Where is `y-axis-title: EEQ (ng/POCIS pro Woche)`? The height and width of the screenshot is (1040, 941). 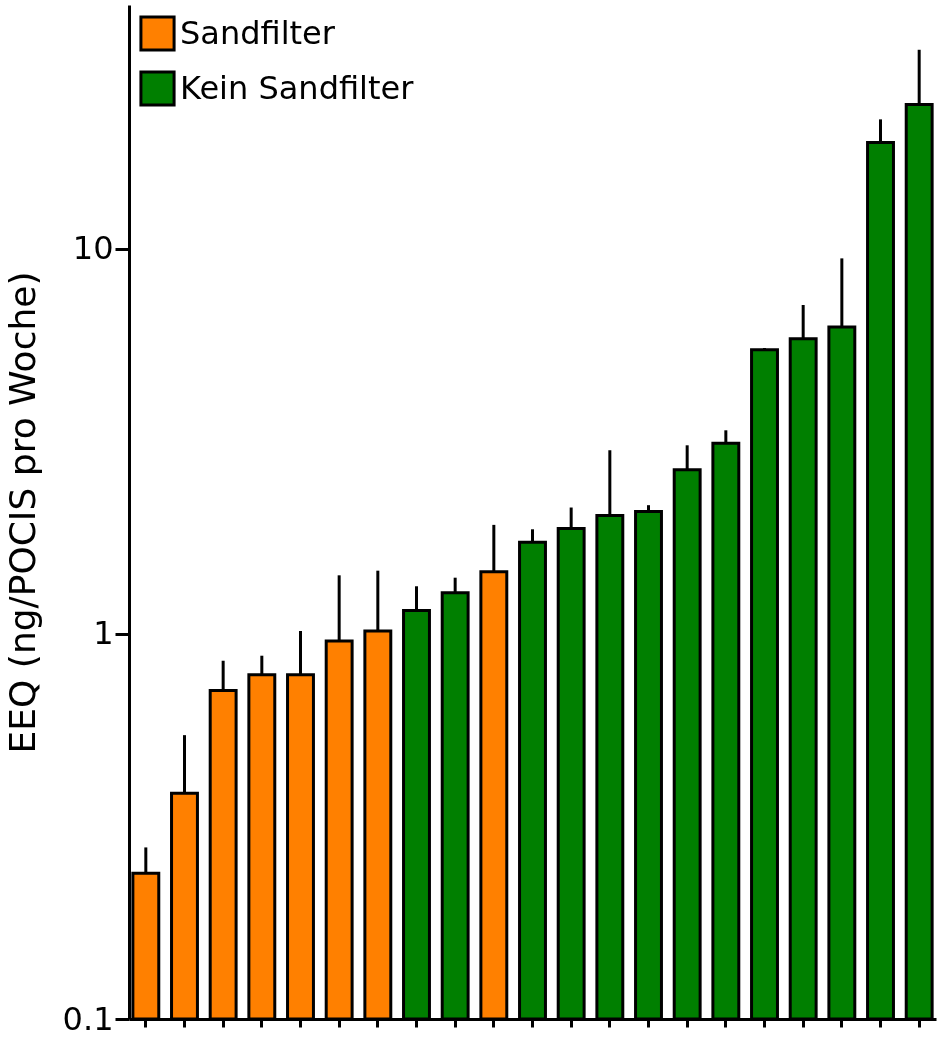 y-axis-title: EEQ (ng/POCIS pro Woche) is located at coordinates (22, 512).